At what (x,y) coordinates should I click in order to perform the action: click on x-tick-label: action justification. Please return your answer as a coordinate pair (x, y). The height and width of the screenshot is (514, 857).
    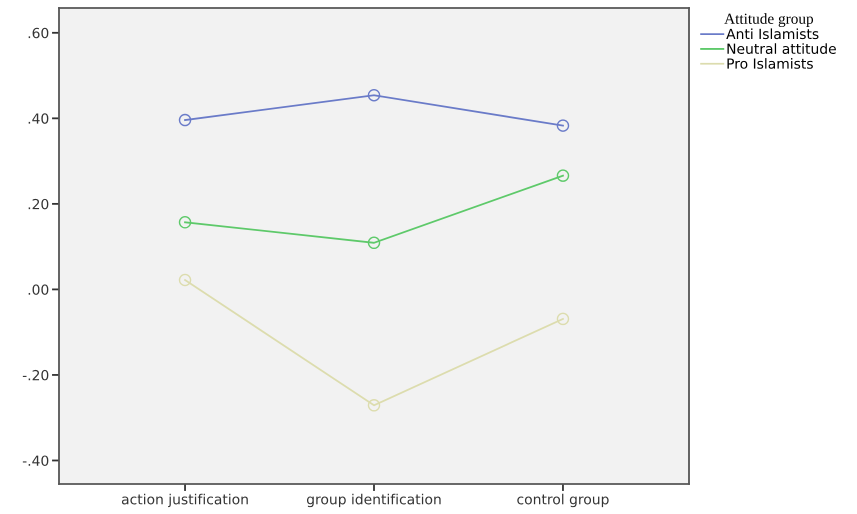
    Looking at the image, I should click on (185, 501).